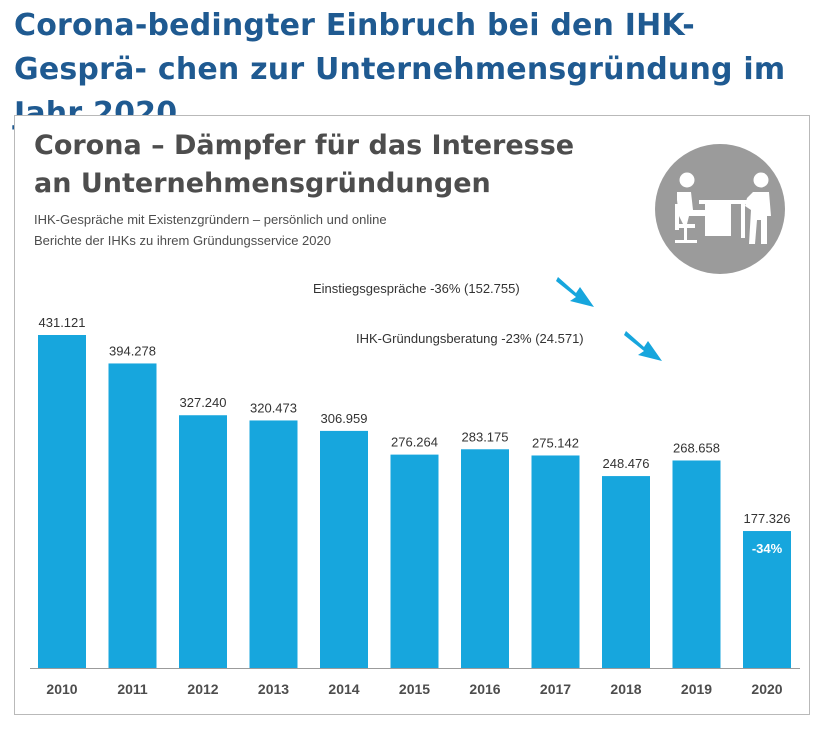 The height and width of the screenshot is (735, 827). What do you see at coordinates (132, 689) in the screenshot?
I see `x-tick-label-2011: 2011` at bounding box center [132, 689].